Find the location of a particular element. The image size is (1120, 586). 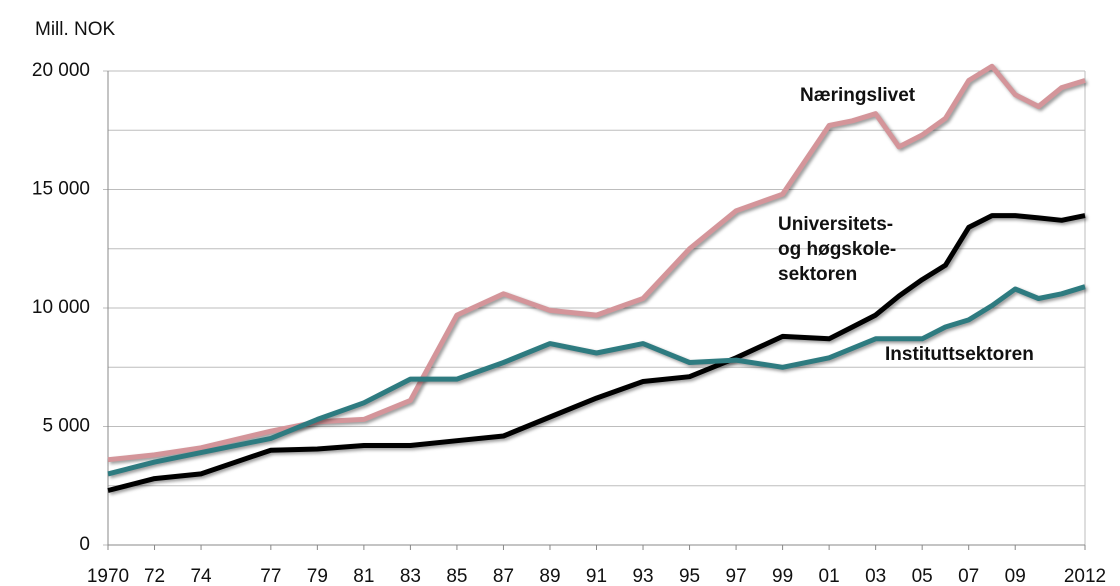

x-tick-label: 93 is located at coordinates (642, 576).